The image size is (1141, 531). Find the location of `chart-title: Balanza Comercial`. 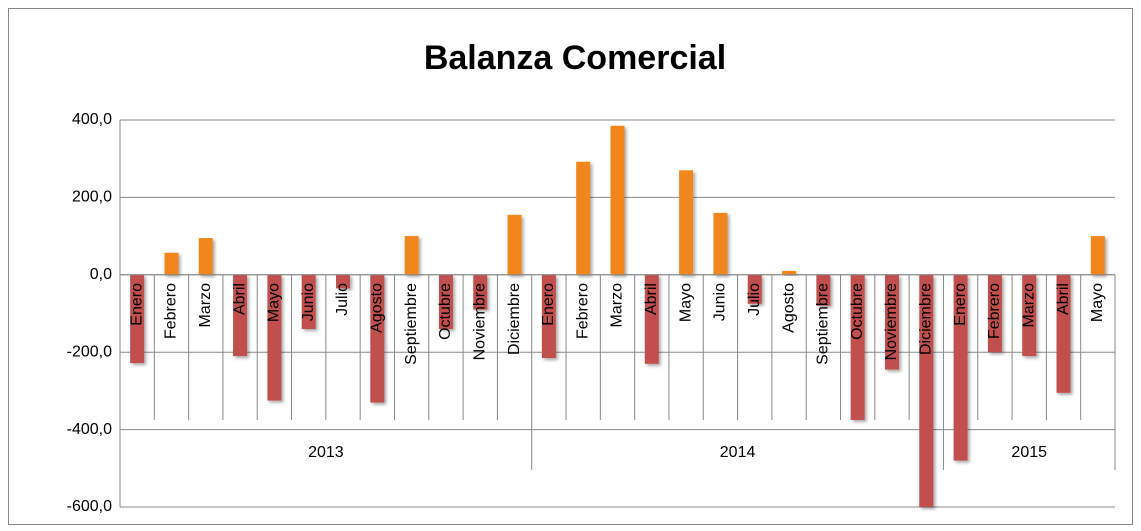

chart-title: Balanza Comercial is located at coordinates (575, 58).